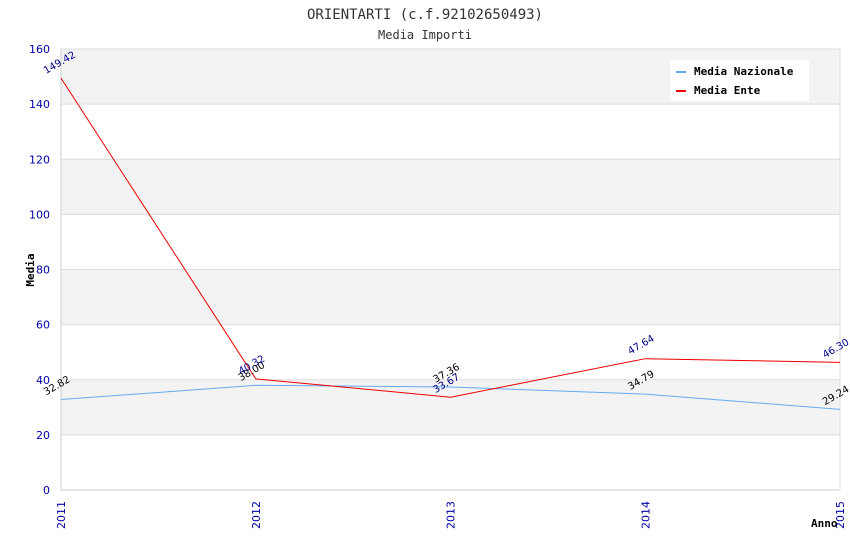  I want to click on y-tick-label: 0, so click(46, 490).